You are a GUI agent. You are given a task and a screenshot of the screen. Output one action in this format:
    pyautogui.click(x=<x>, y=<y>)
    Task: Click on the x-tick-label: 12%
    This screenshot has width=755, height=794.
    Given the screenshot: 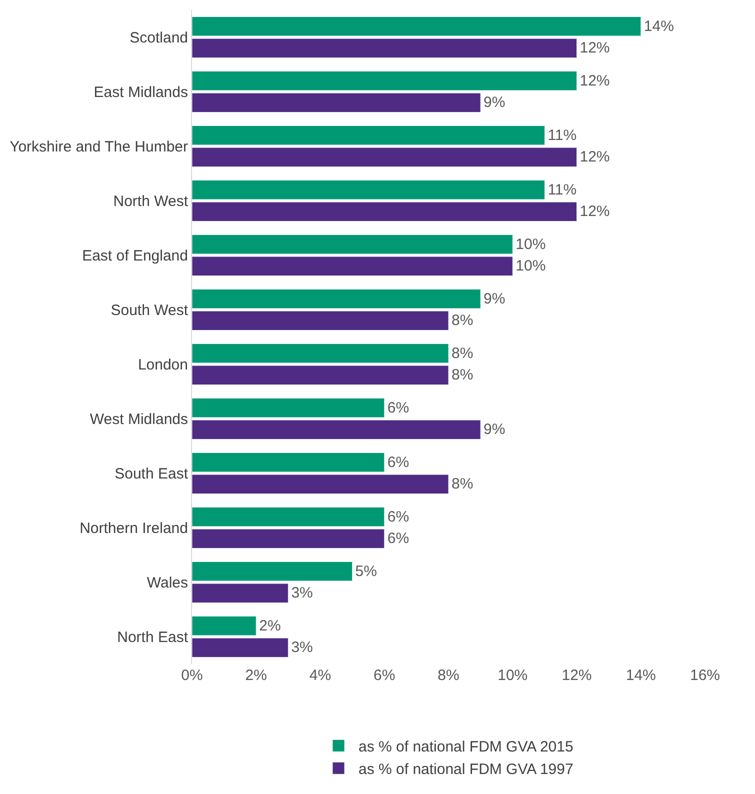 What is the action you would take?
    pyautogui.click(x=577, y=675)
    